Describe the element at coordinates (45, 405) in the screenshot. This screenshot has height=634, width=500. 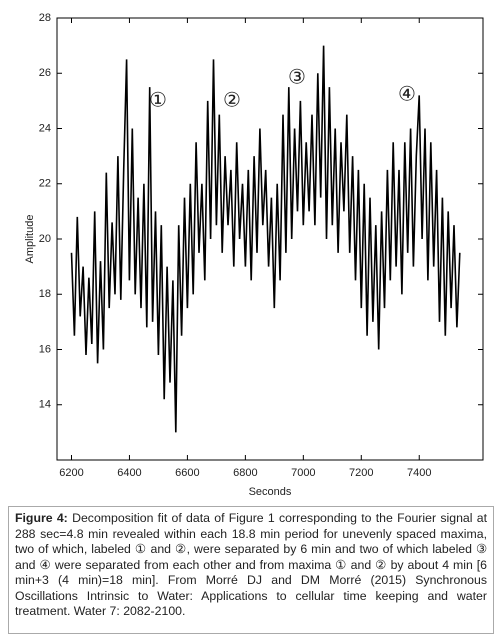
I see `y-tick-label: 14` at that location.